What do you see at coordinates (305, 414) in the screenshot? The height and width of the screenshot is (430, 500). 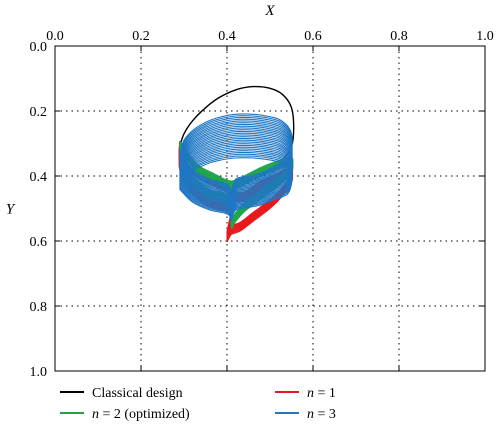 I see `legend-item-n-3: n = 3` at bounding box center [305, 414].